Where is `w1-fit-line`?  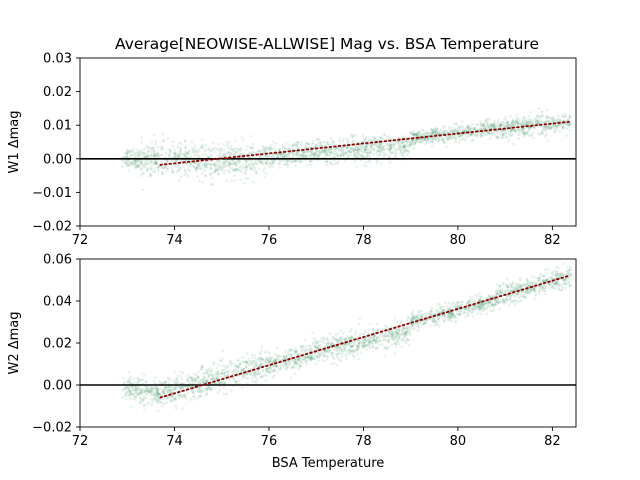
w1-fit-line is located at coordinates (364, 143).